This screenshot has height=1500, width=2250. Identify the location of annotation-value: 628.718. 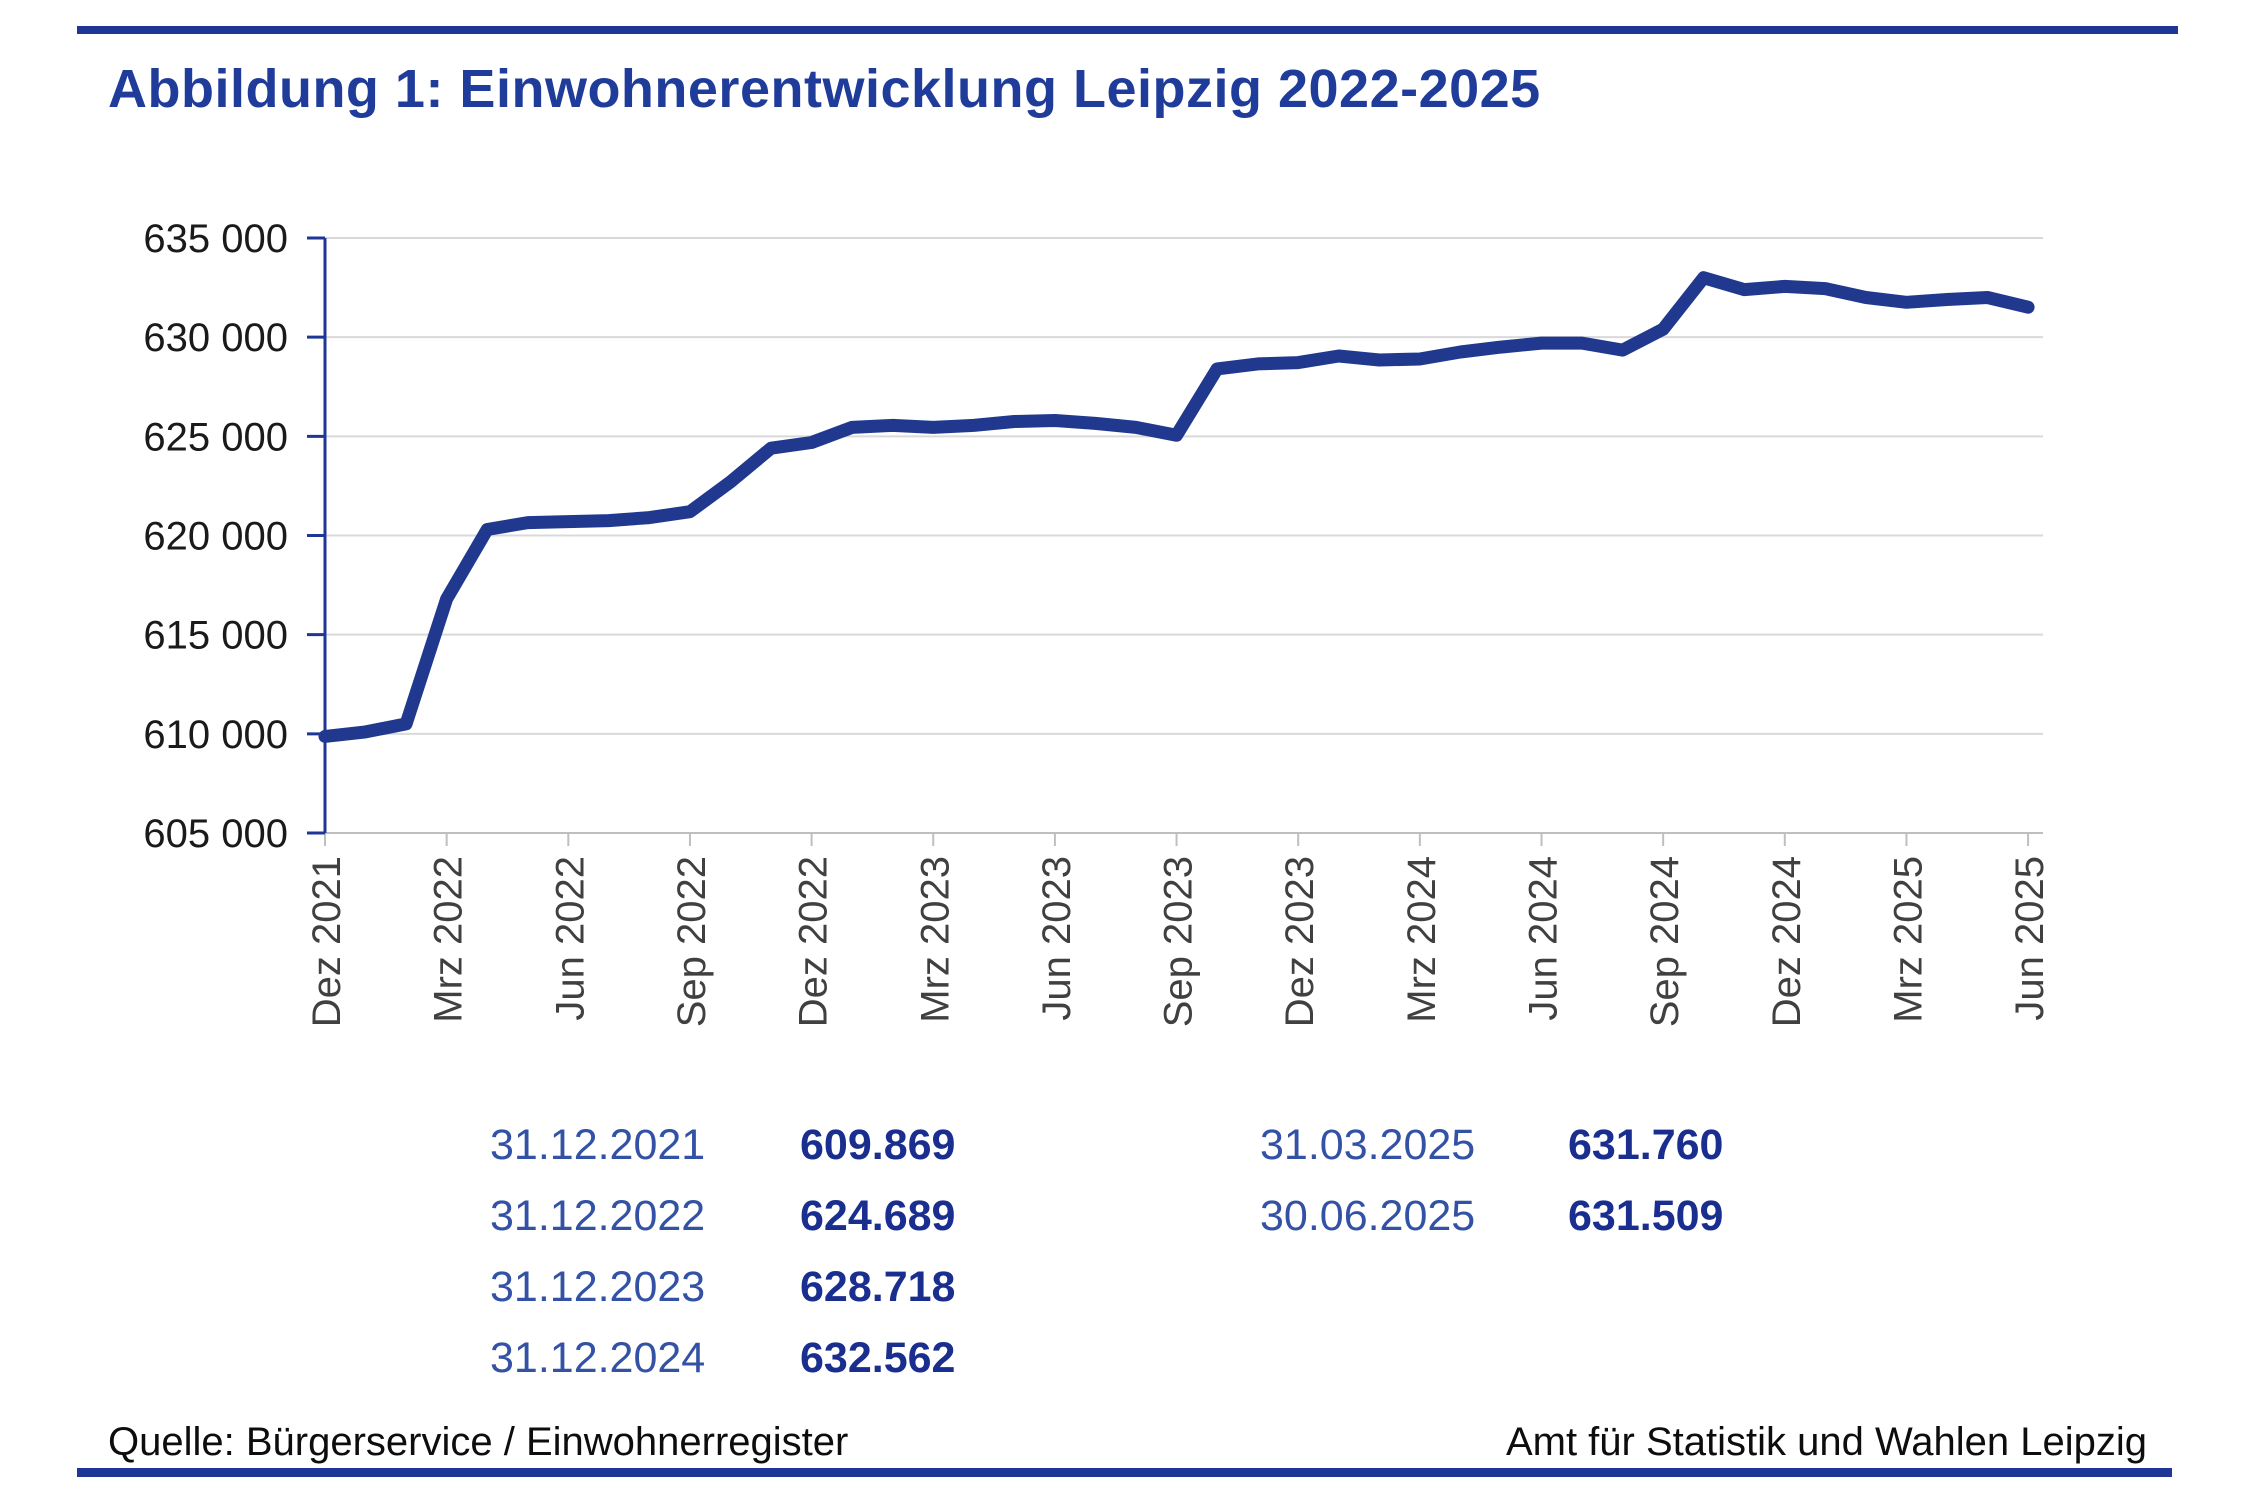
(878, 1287).